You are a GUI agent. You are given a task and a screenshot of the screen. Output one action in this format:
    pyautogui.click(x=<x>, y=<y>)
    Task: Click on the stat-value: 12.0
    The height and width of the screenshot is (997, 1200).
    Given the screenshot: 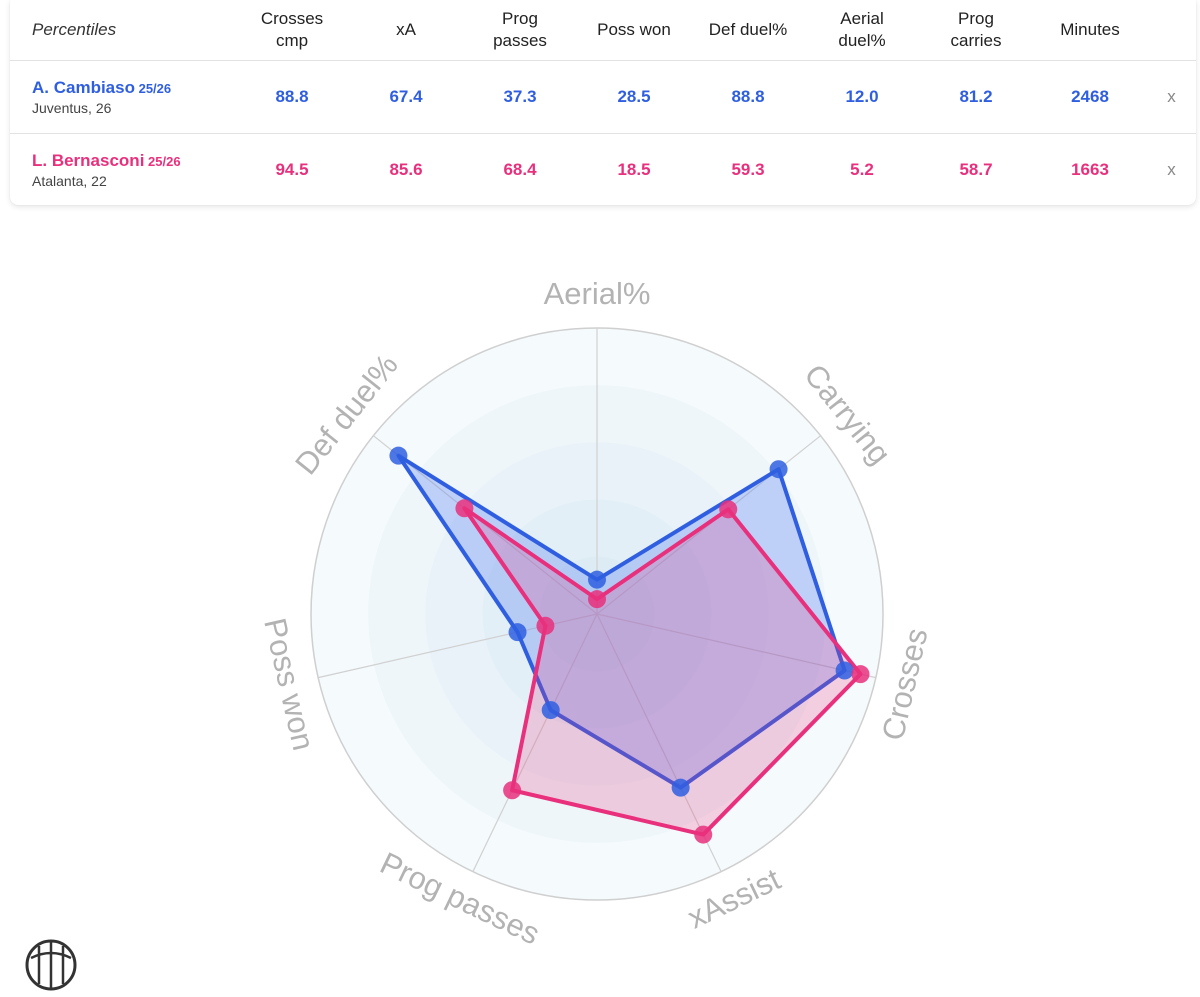 What is the action you would take?
    pyautogui.click(x=862, y=97)
    